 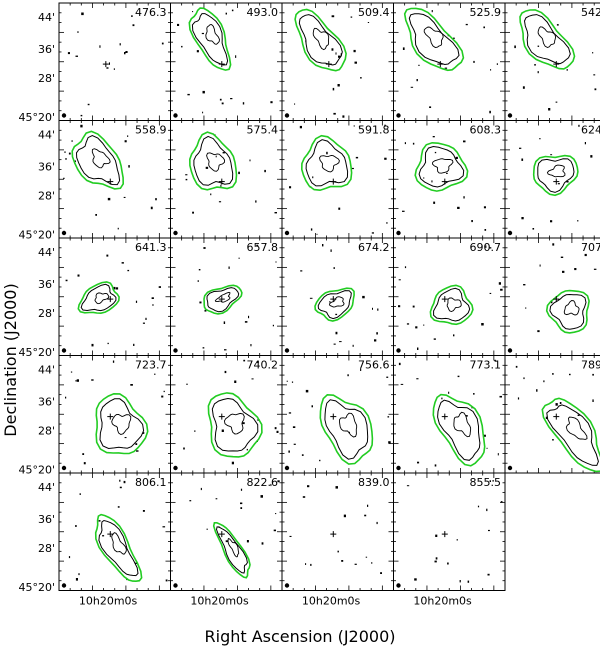 What do you see at coordinates (590, 12) in the screenshot?
I see `velocity-label: 542.4` at bounding box center [590, 12].